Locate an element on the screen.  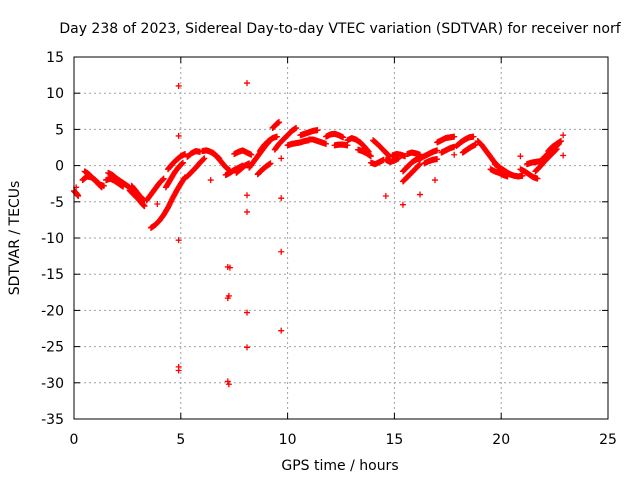
y-tick-label: 0 is located at coordinates (59, 167).